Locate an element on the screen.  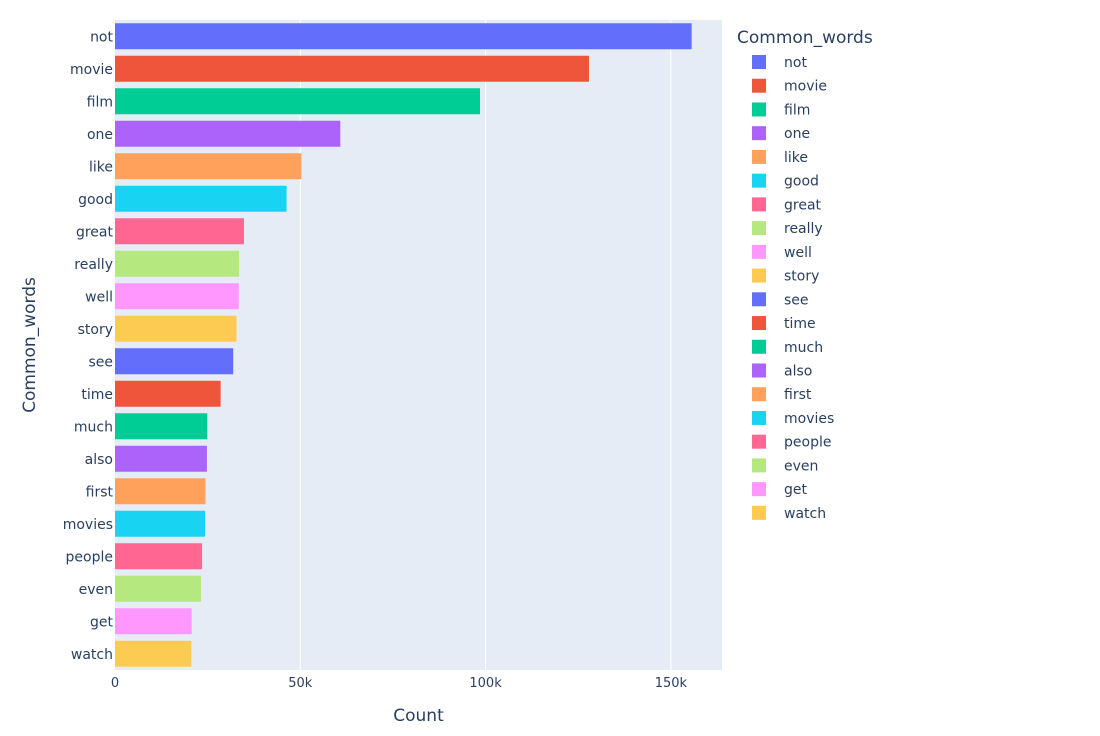
legend-item-label: people is located at coordinates (807, 443).